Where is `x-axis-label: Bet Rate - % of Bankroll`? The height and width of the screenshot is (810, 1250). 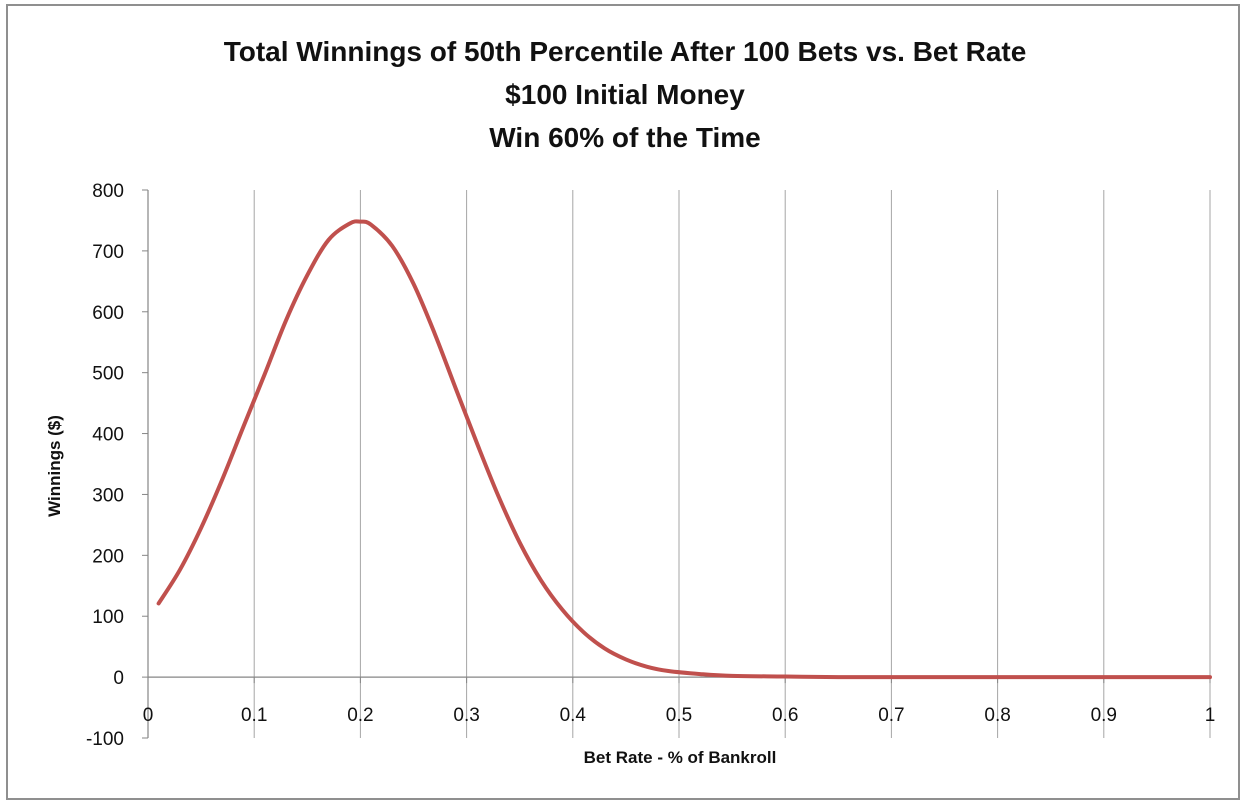
x-axis-label: Bet Rate - % of Bankroll is located at coordinates (680, 757).